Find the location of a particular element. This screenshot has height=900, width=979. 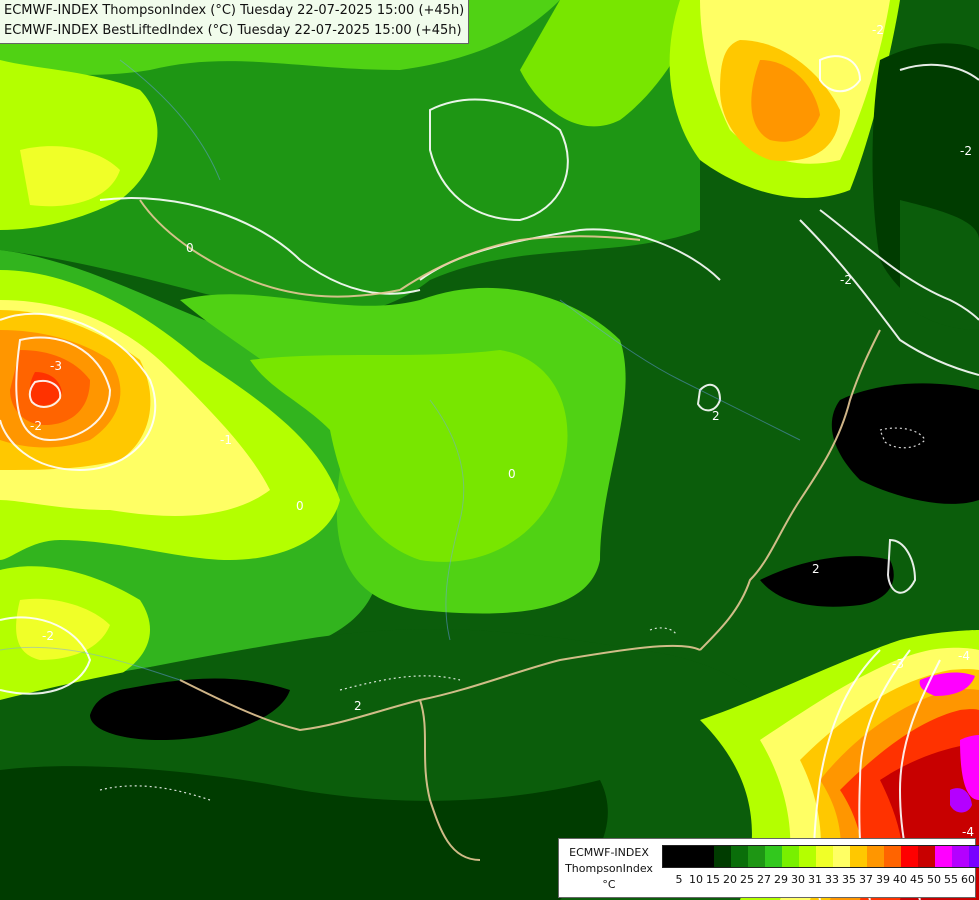

legend-tick-label: 30 is located at coordinates (798, 879).